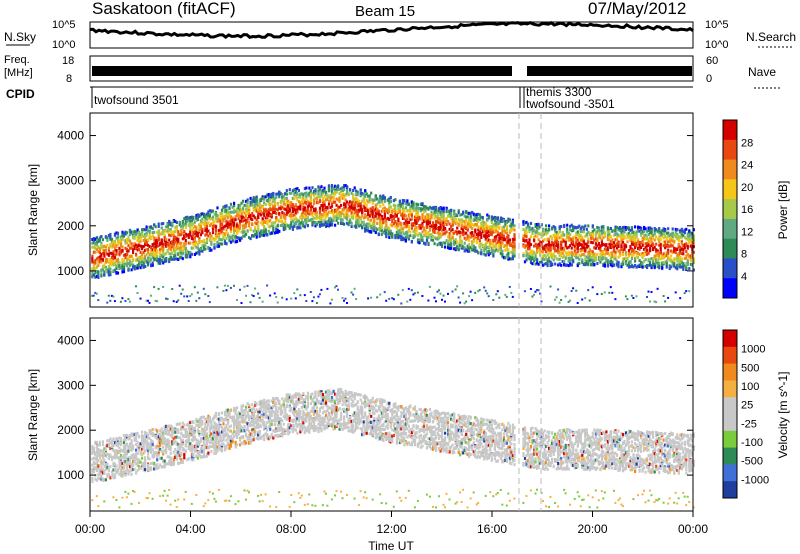 This screenshot has height=554, width=800. I want to click on nave-tick-bottom: 0, so click(709, 79).